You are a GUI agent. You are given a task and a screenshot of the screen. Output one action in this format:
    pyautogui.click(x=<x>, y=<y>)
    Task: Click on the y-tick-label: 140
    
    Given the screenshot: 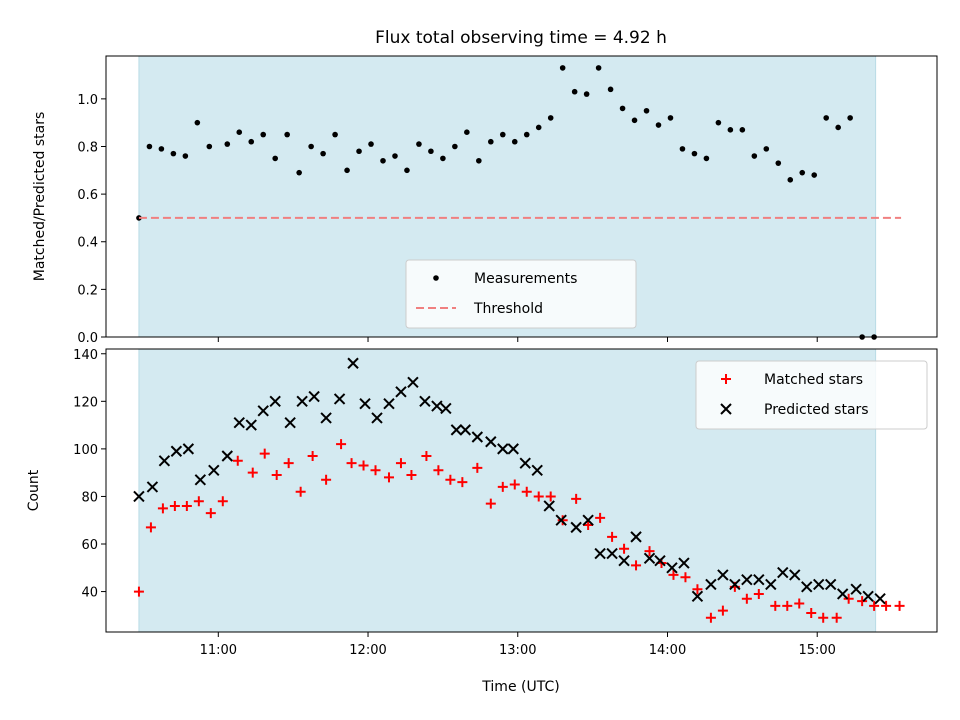 What is the action you would take?
    pyautogui.click(x=85, y=355)
    